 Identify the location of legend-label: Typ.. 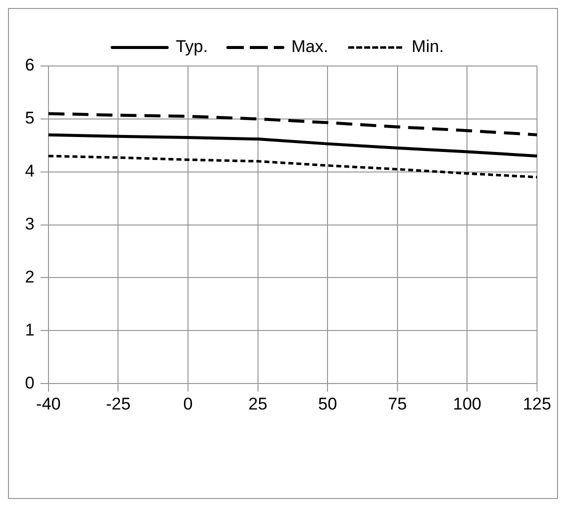
(192, 46).